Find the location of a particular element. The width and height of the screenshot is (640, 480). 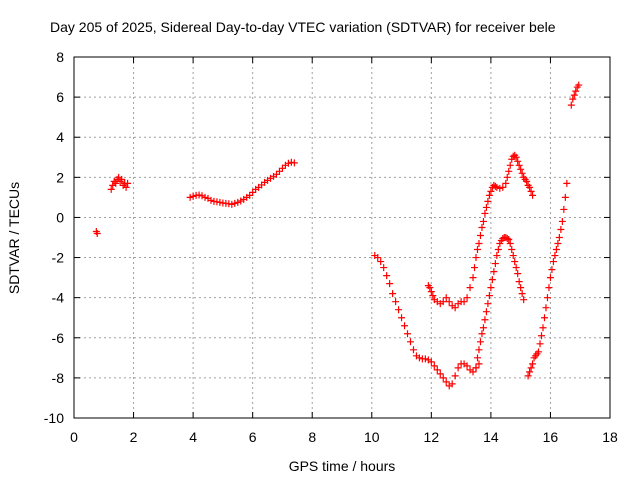

series-seg8 is located at coordinates (575, 95).